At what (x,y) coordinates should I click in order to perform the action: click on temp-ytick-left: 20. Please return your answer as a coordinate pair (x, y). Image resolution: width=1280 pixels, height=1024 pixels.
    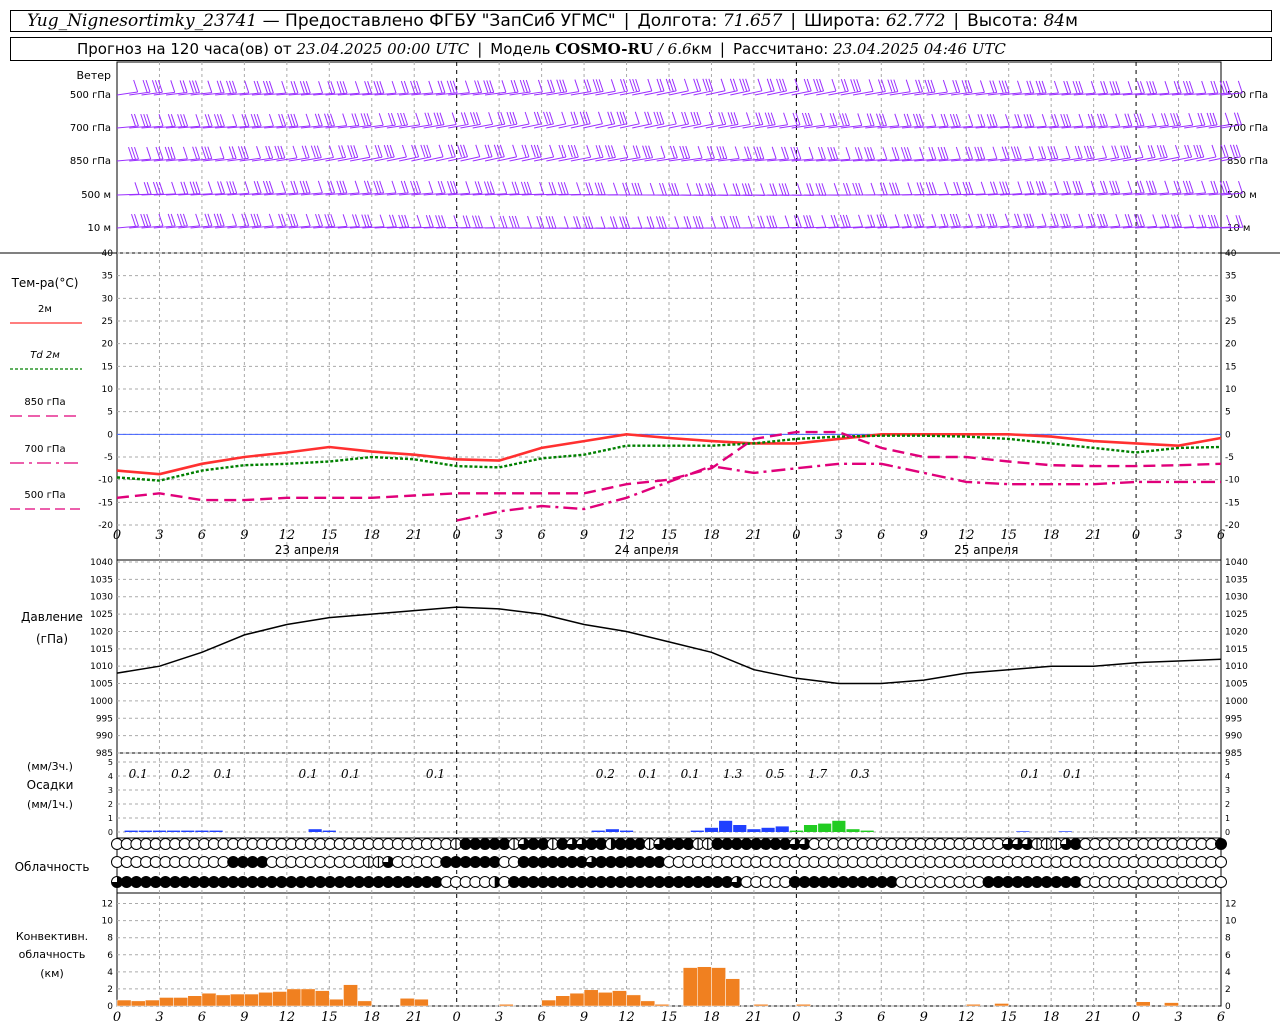
    Looking at the image, I should click on (108, 345).